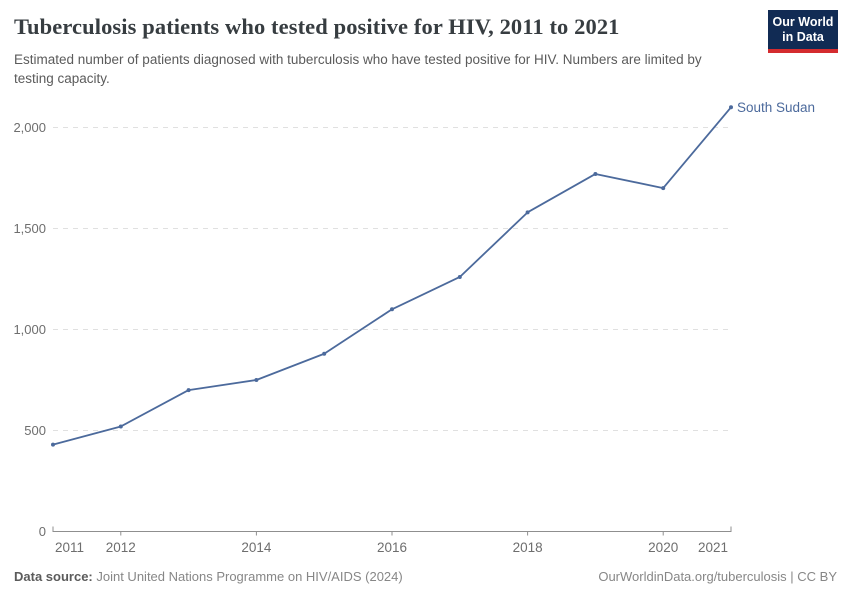  What do you see at coordinates (35, 430) in the screenshot?
I see `y-axis-tick-label: 500` at bounding box center [35, 430].